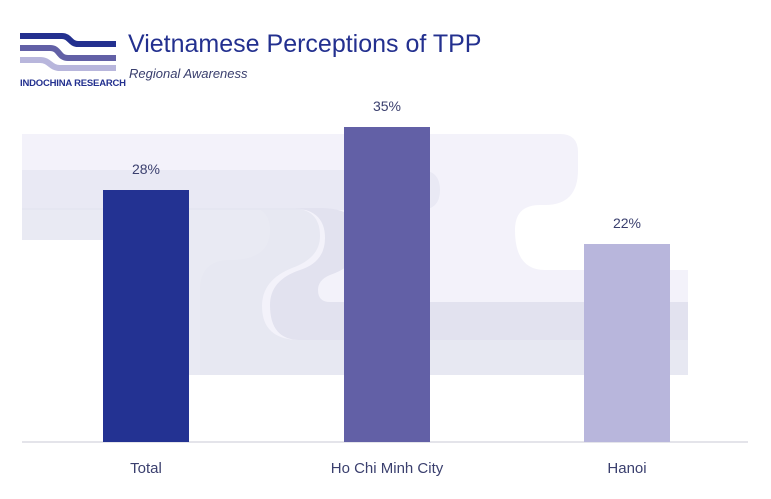 Image resolution: width=771 pixels, height=499 pixels. What do you see at coordinates (627, 223) in the screenshot?
I see `value-label: 22%` at bounding box center [627, 223].